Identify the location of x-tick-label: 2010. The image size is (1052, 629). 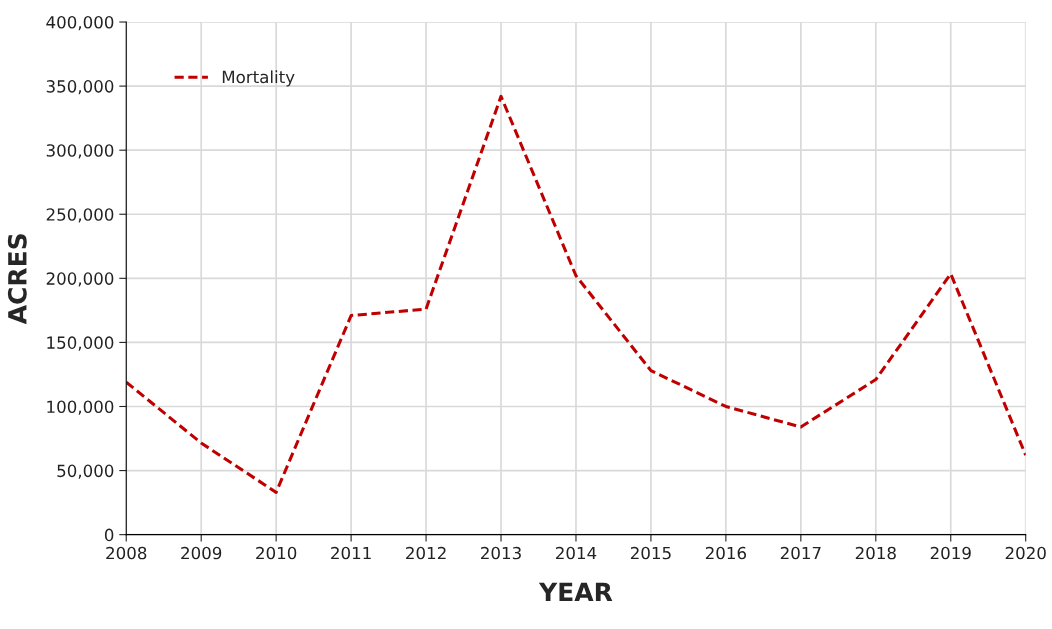
(276, 553).